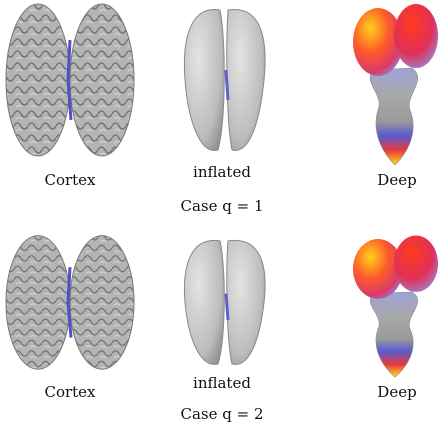  Describe the element at coordinates (221, 414) in the screenshot. I see `caption: Case q = 2` at that location.